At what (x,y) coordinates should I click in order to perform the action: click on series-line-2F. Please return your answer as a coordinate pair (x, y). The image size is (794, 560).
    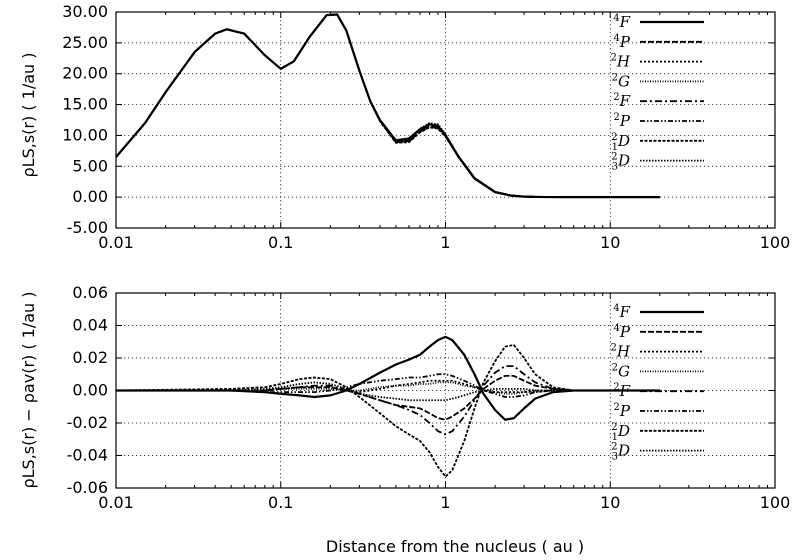
    Looking at the image, I should click on (388, 400).